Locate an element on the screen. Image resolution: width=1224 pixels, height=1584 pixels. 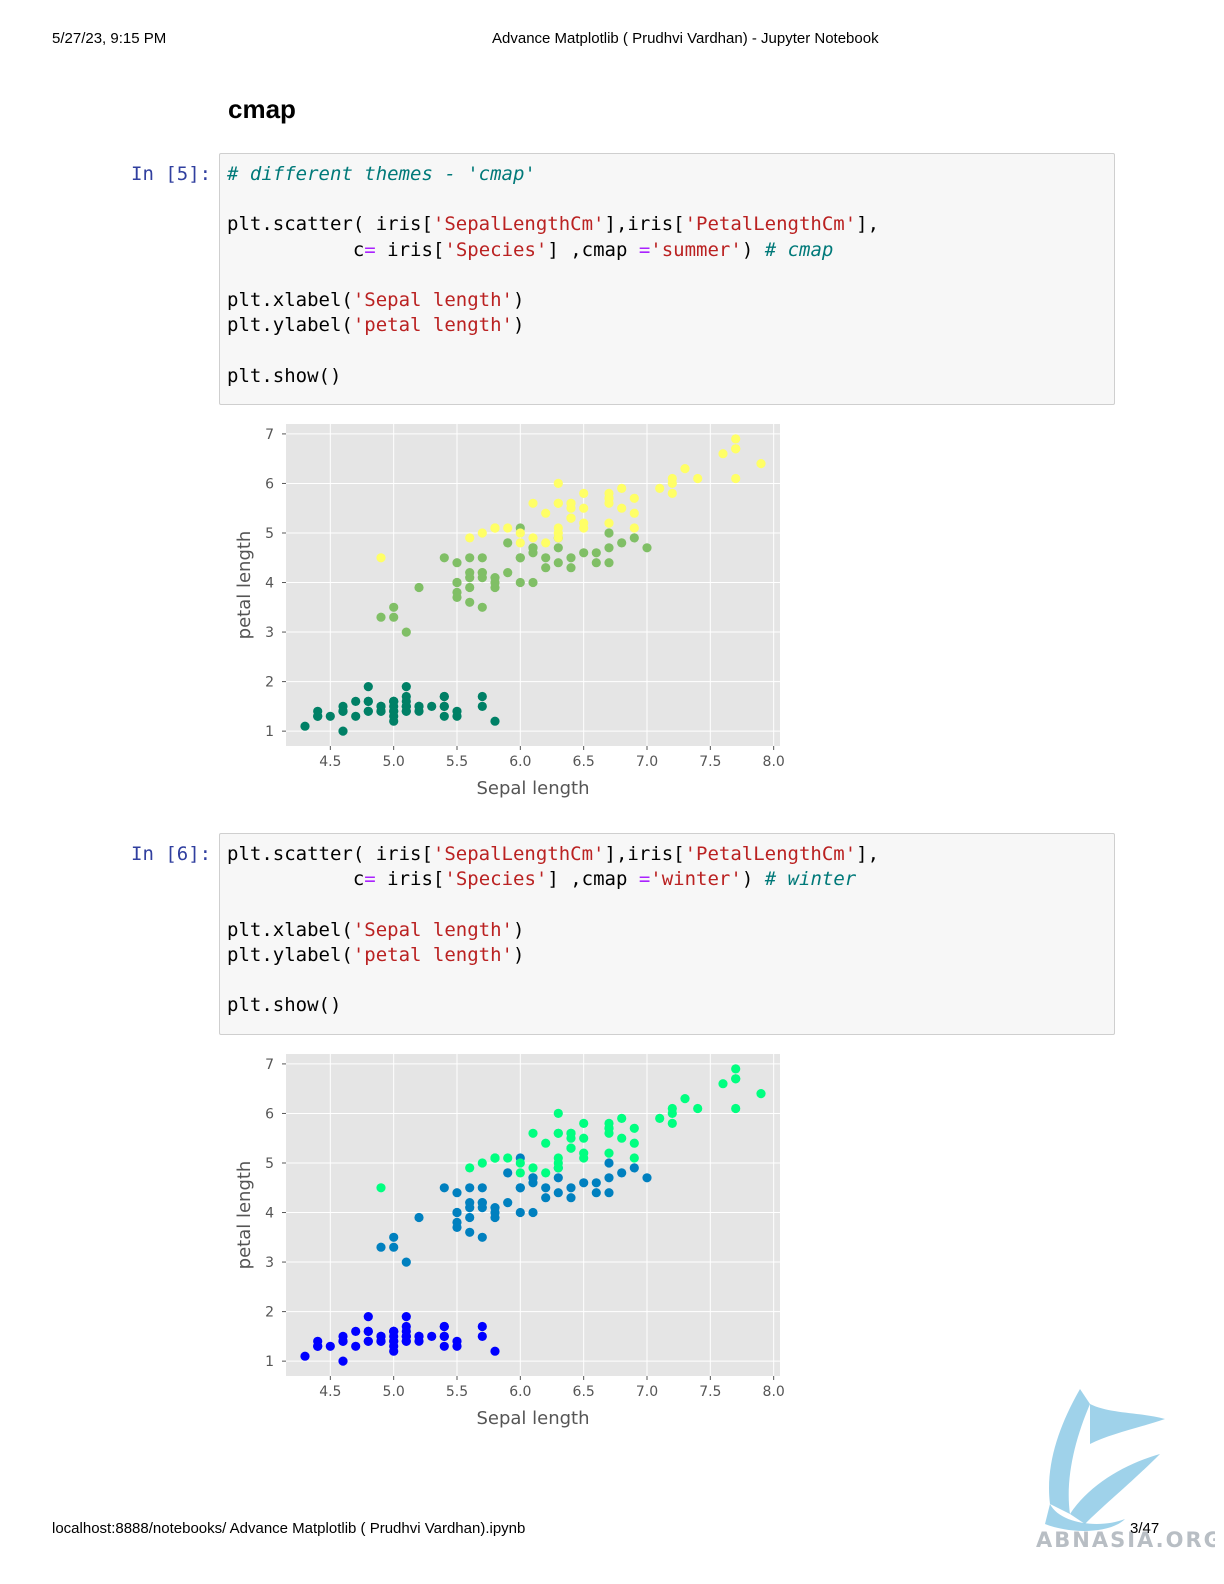
y-tick-label: 3 is located at coordinates (269, 633).